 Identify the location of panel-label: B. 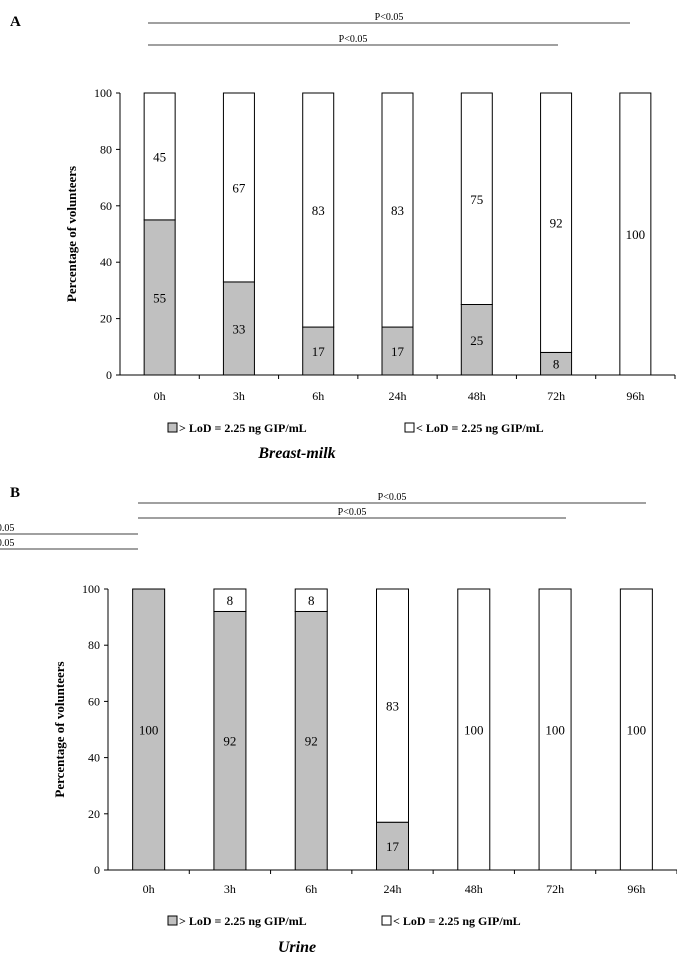
(15, 493).